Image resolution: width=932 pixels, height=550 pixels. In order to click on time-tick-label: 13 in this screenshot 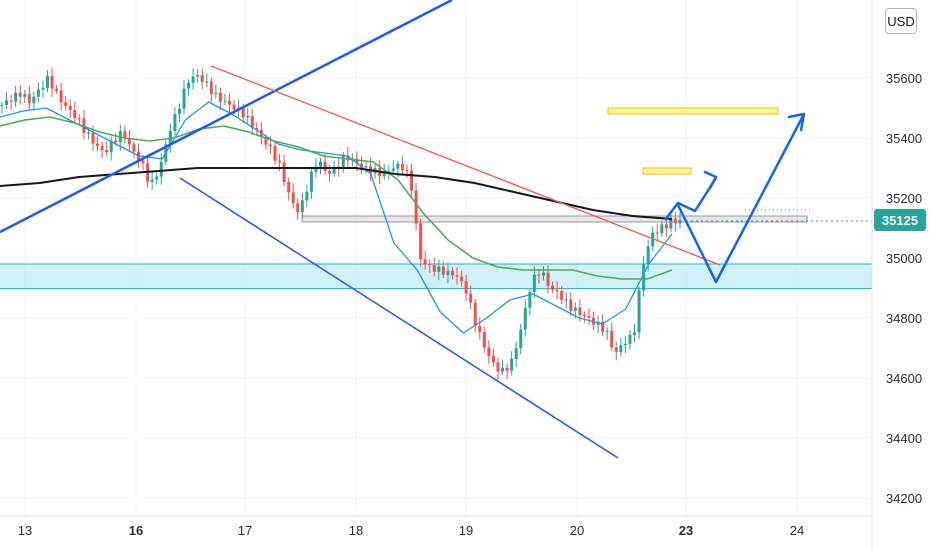, I will do `click(25, 530)`.